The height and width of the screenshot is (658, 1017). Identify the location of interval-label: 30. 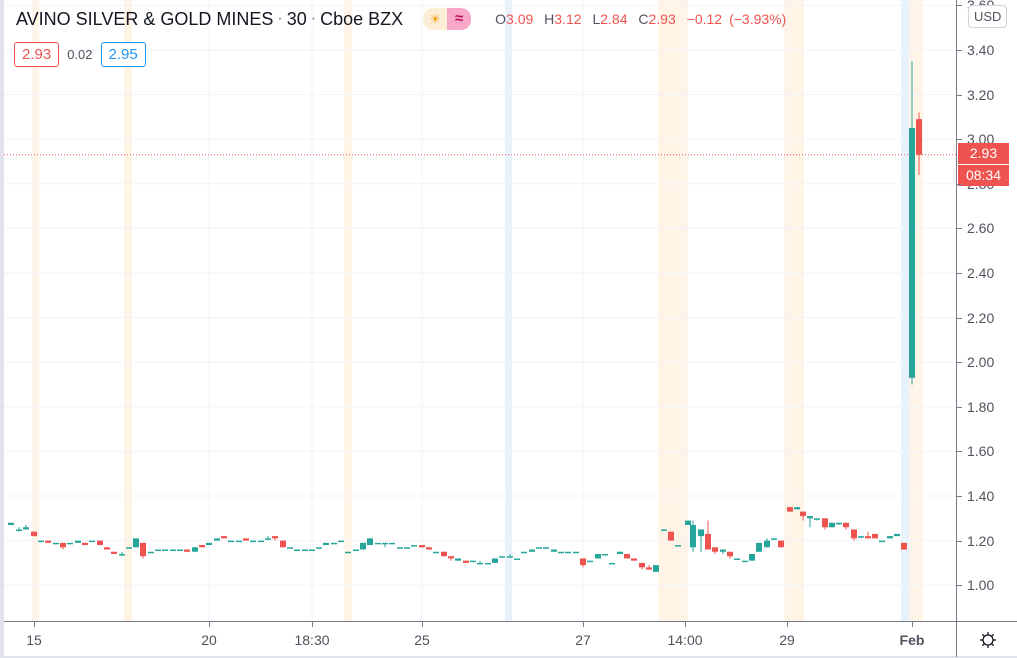
(296, 18).